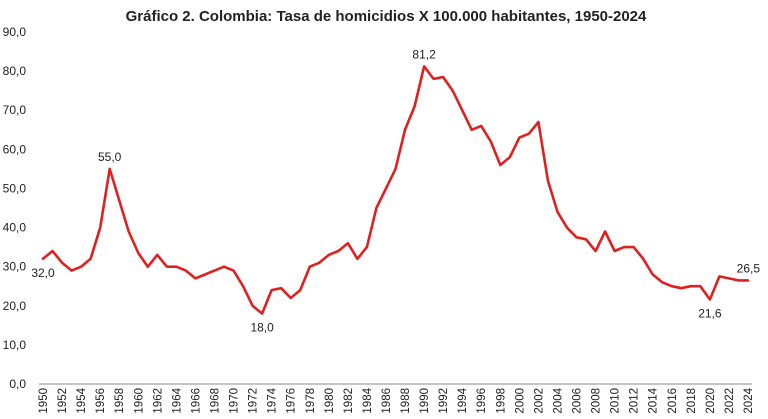  What do you see at coordinates (711, 401) in the screenshot?
I see `x-tick-label: 2020` at bounding box center [711, 401].